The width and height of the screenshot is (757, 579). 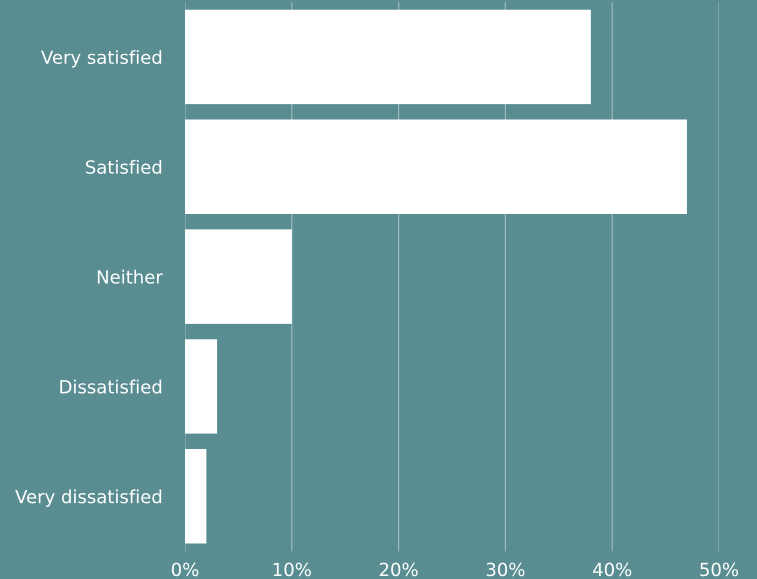 I want to click on x-tick-label: 50%, so click(x=719, y=569).